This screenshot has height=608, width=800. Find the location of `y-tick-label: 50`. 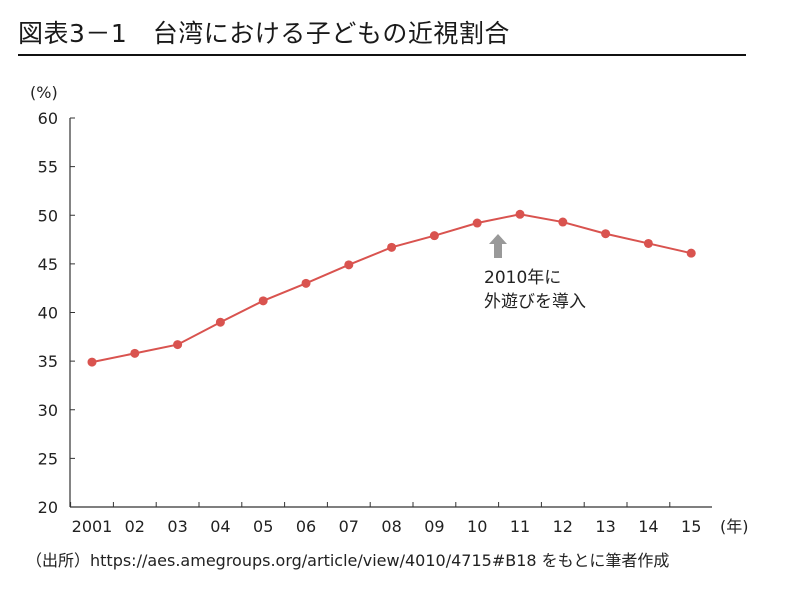

y-tick-label: 50 is located at coordinates (48, 215).